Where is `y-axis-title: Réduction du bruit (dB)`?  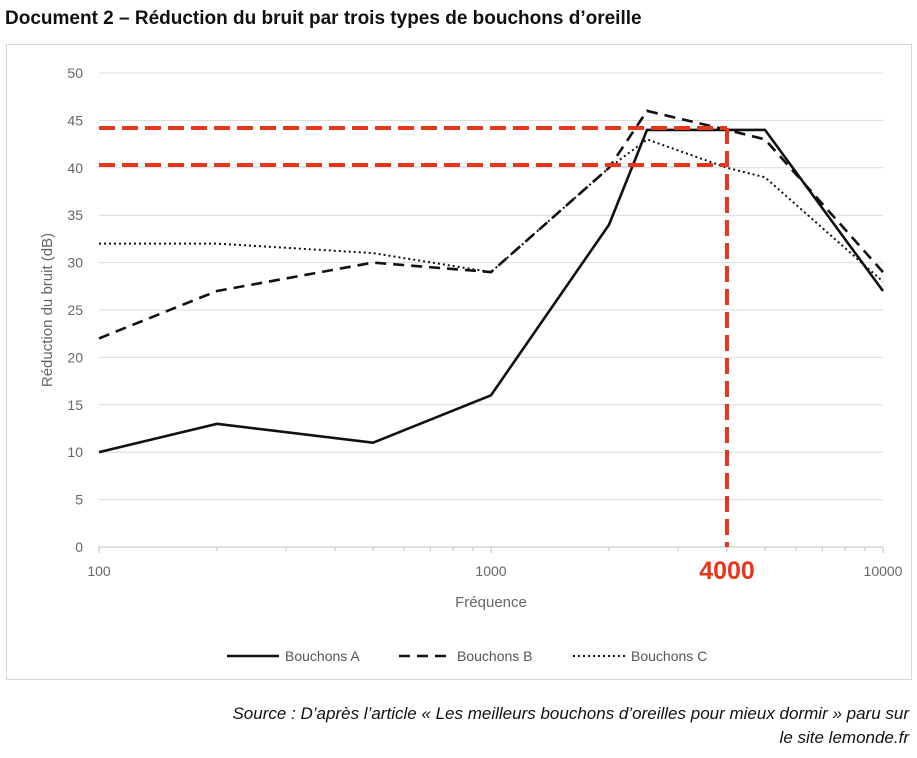
y-axis-title: Réduction du bruit (dB) is located at coordinates (47, 310).